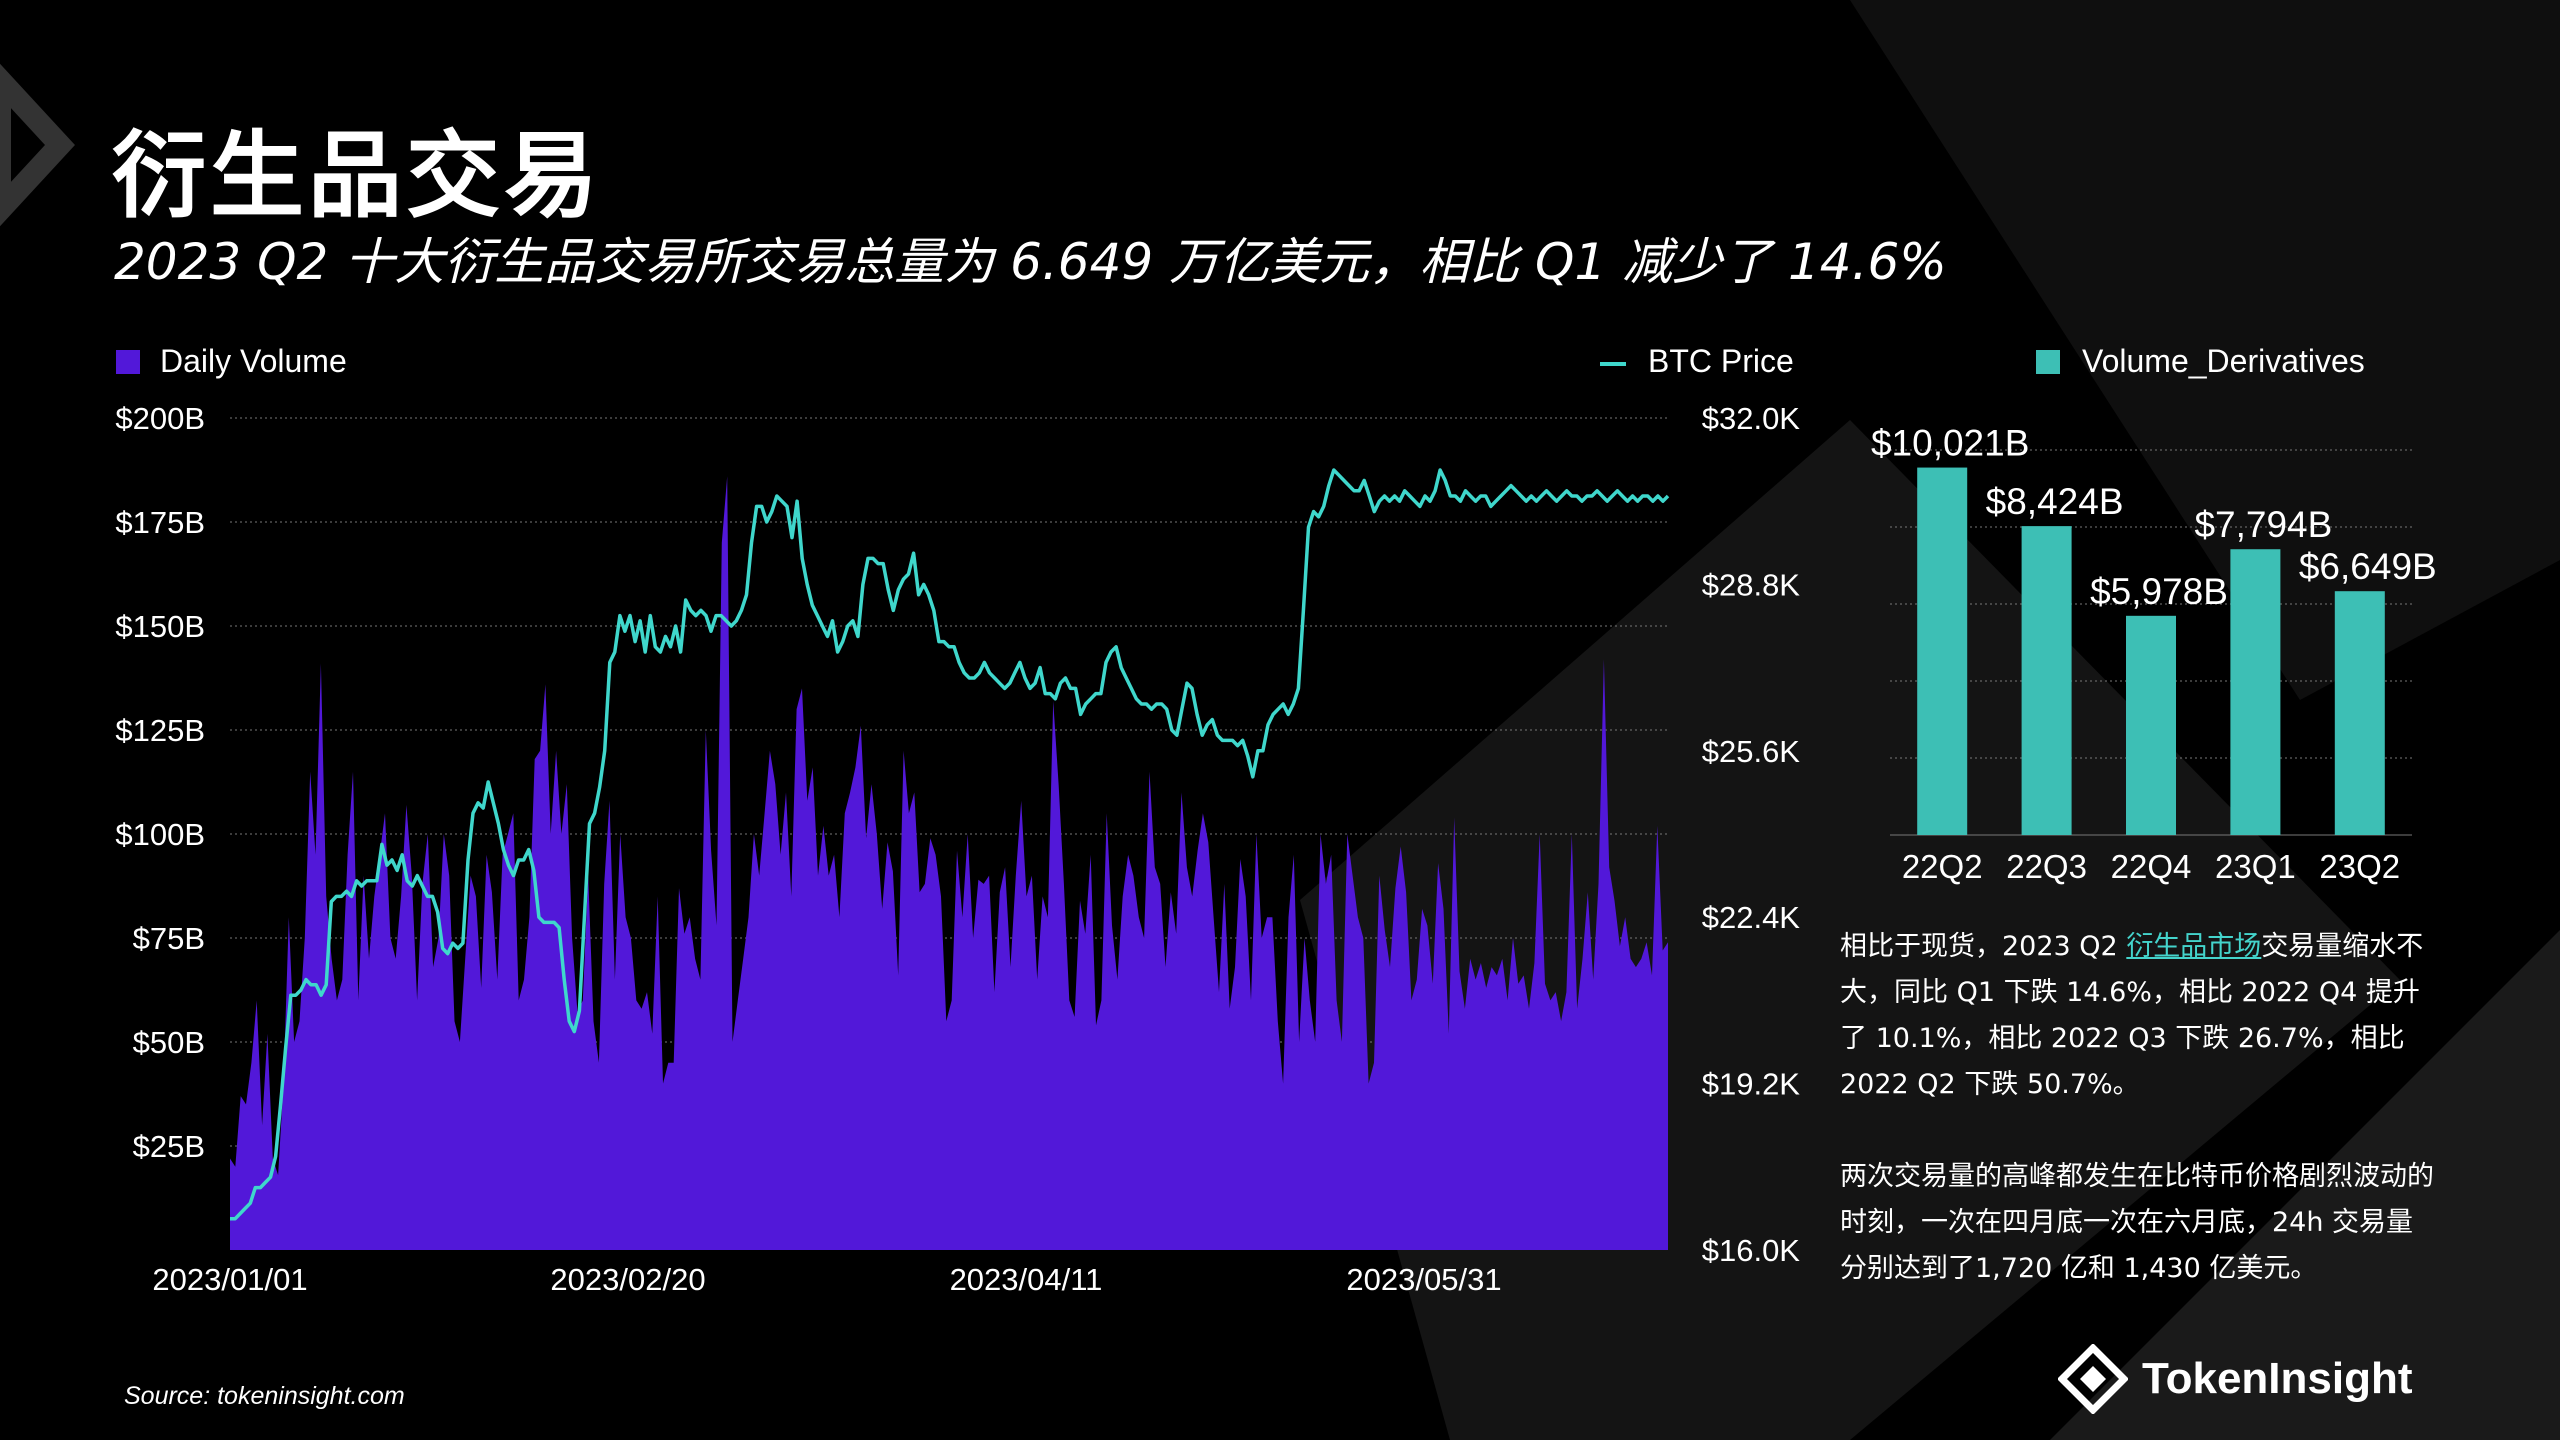 The height and width of the screenshot is (1440, 2560). Describe the element at coordinates (2263, 524) in the screenshot. I see `bar-value-label: $7,794B` at that location.